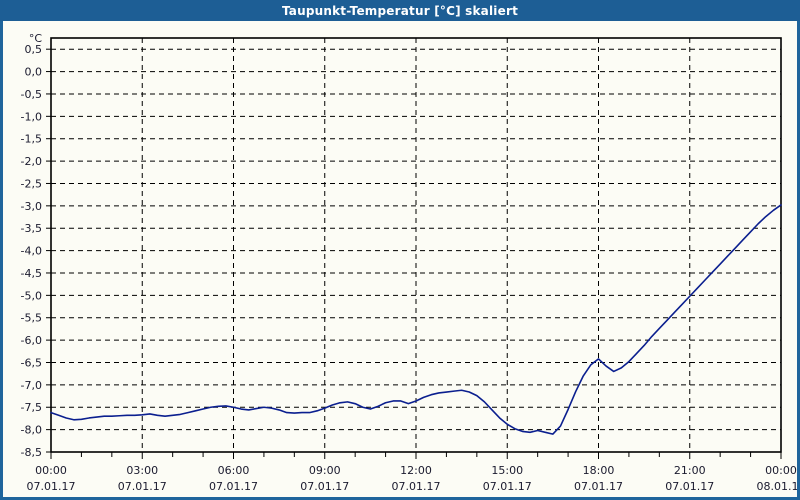 The width and height of the screenshot is (800, 500). I want to click on page-title: Taupunkt-Temperatur [°C] skaliert, so click(400, 10).